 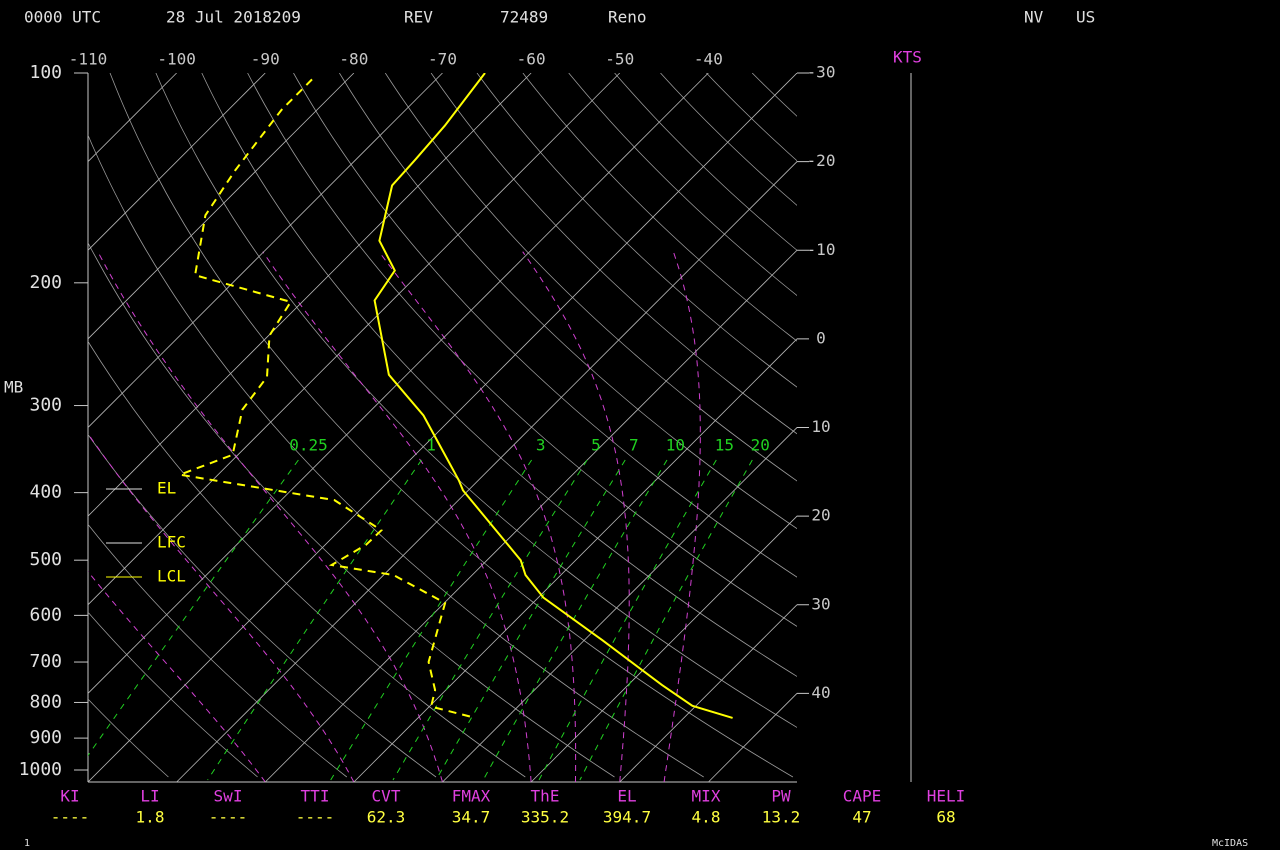 What do you see at coordinates (820, 515) in the screenshot?
I see `x-tick-label-right: 20` at bounding box center [820, 515].